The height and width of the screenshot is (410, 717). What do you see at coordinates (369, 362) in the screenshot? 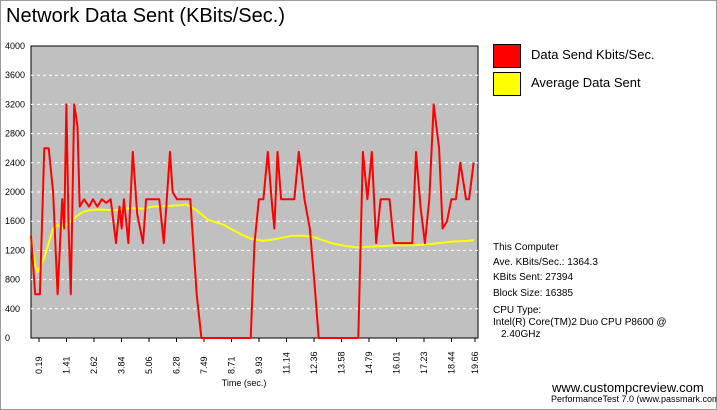
I see `x-tick-label: 14.79` at bounding box center [369, 362].